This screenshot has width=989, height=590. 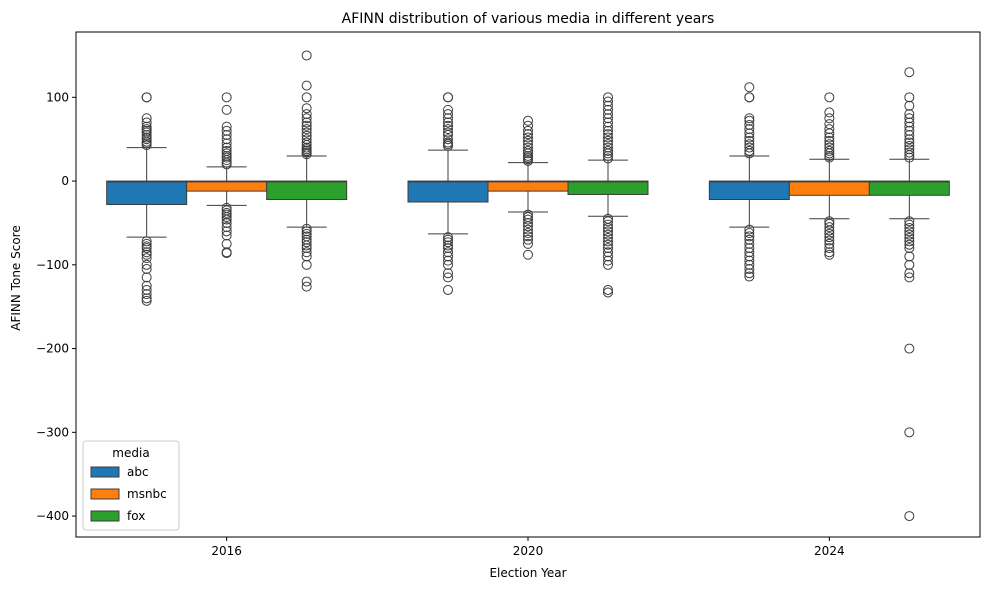 What do you see at coordinates (65, 181) in the screenshot?
I see `y-tick-label: 0` at bounding box center [65, 181].